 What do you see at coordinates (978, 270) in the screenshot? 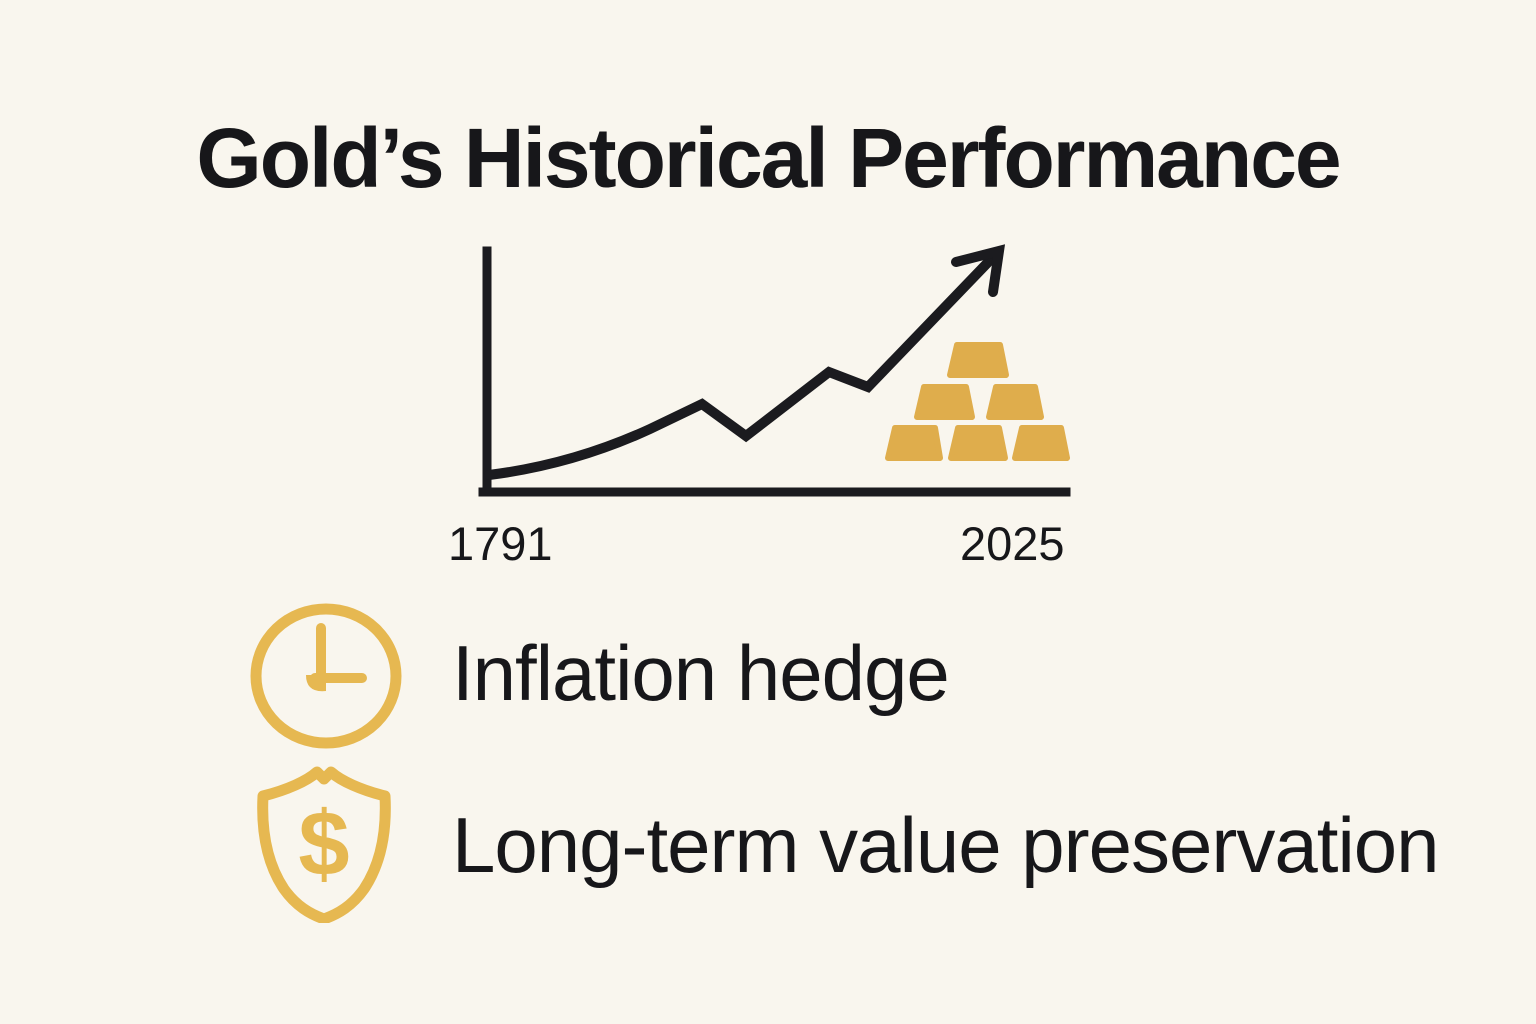
I see `arrow-icon` at bounding box center [978, 270].